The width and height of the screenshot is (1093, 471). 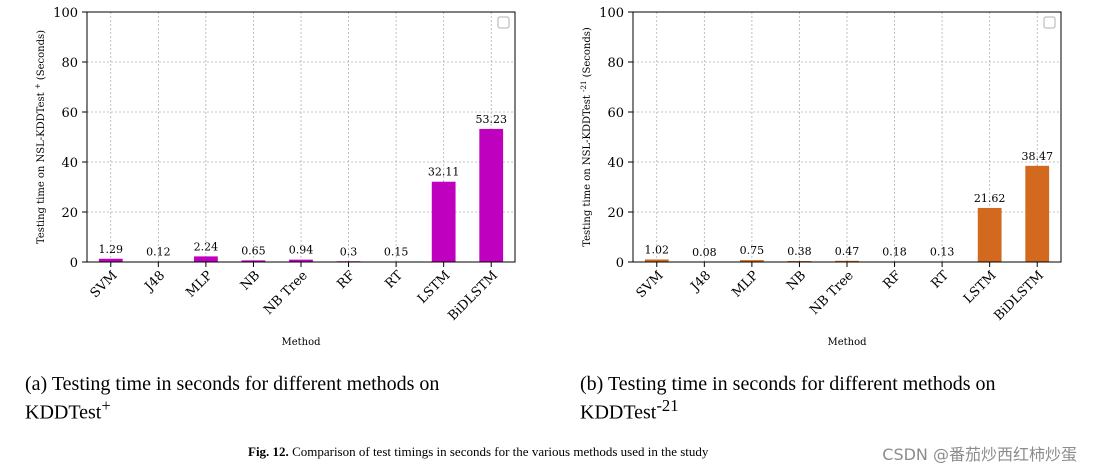 What do you see at coordinates (940, 280) in the screenshot?
I see `chart-b-xtick-label: RT` at bounding box center [940, 280].